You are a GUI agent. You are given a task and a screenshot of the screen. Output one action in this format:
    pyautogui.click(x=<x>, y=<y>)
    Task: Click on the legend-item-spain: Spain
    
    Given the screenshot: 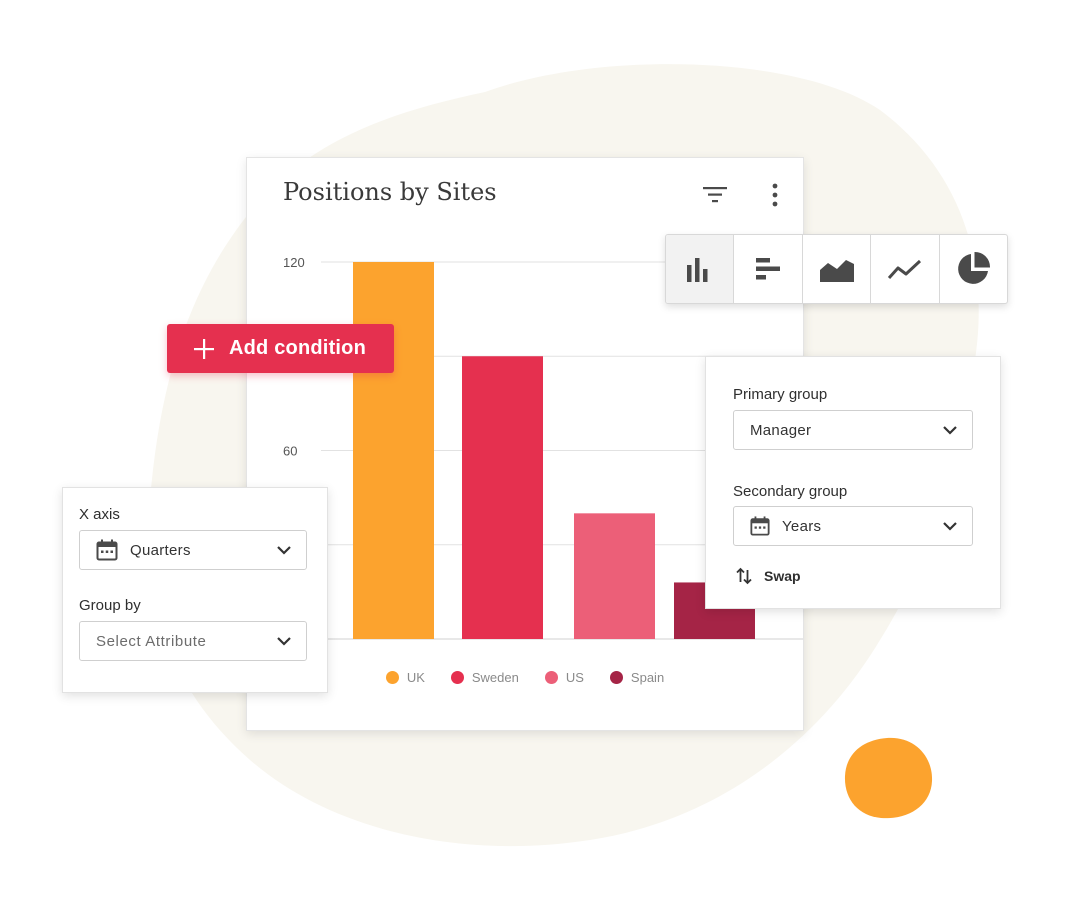 What is the action you would take?
    pyautogui.click(x=637, y=677)
    